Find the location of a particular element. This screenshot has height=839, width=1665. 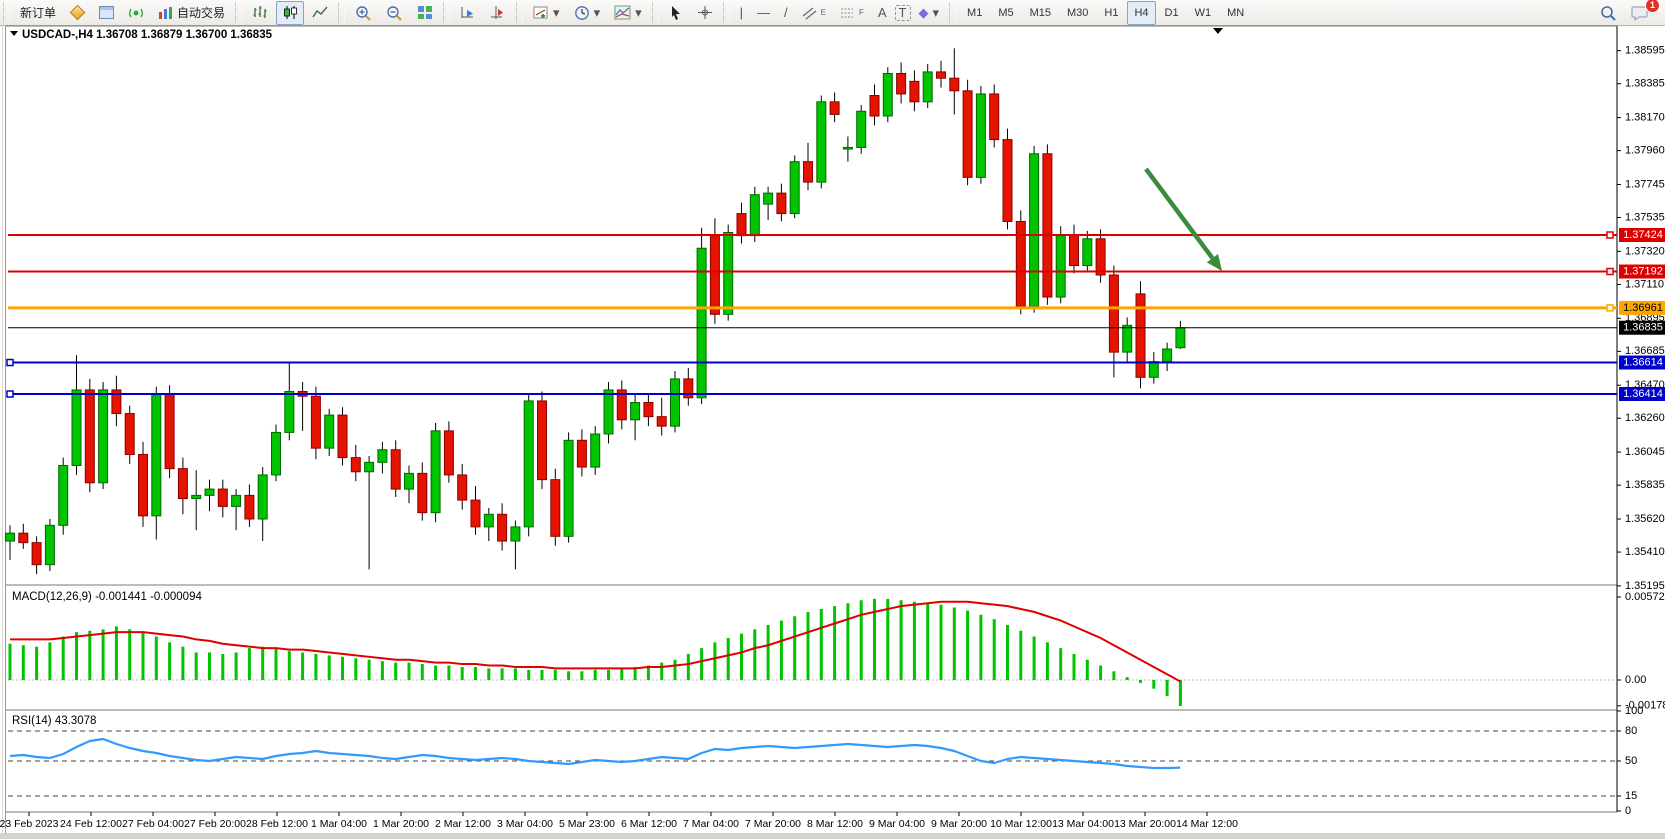

horizontal-line-tool-button: — is located at coordinates (763, 13).